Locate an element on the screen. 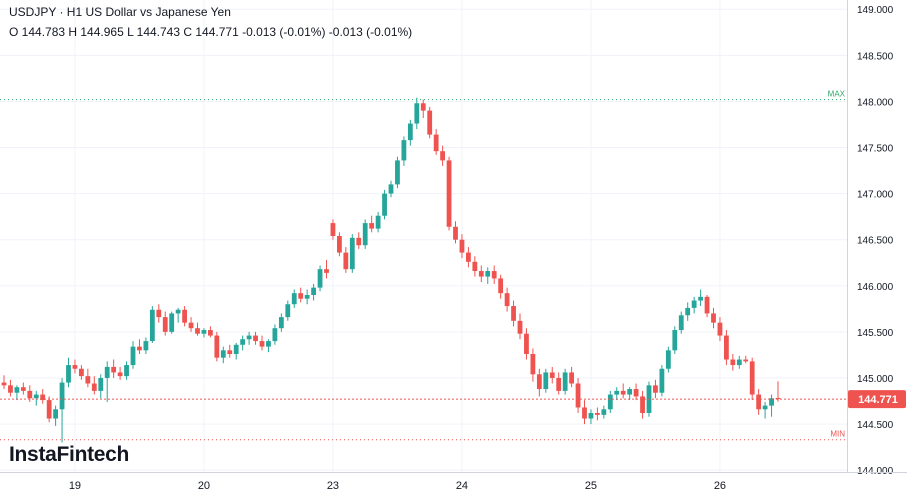  y-tick-label: 144.000 is located at coordinates (875, 471).